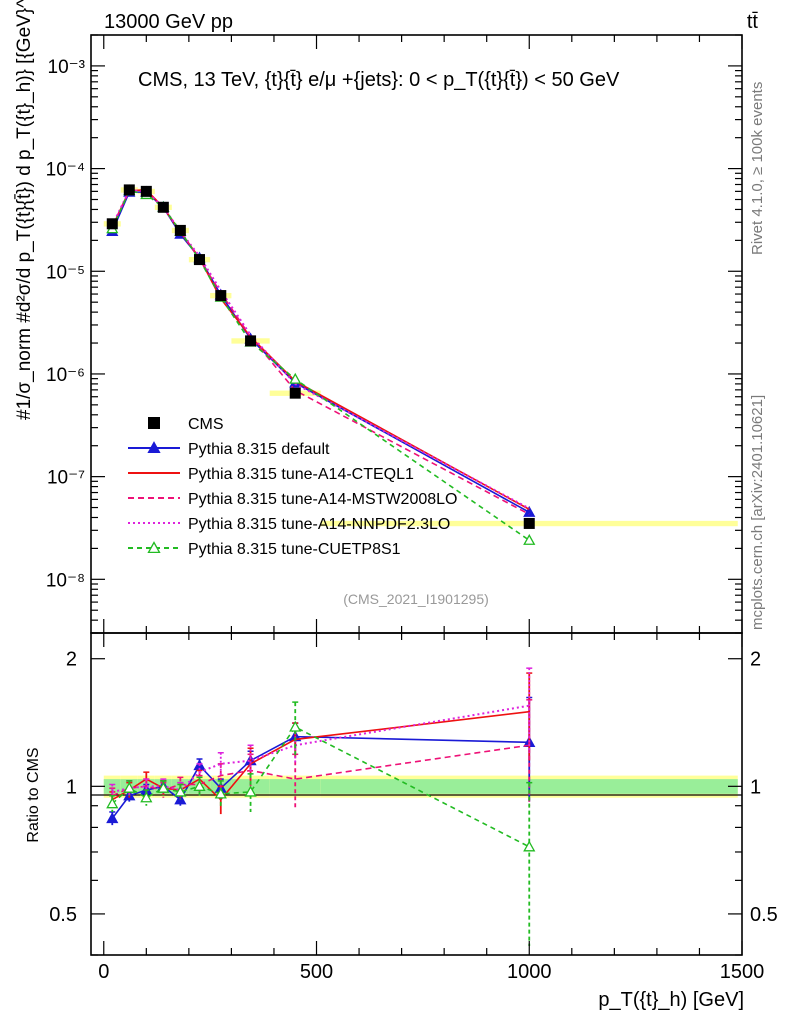  I want to click on legend-label: Pythia 8.315 tune-CUETP8S1, so click(294, 549).